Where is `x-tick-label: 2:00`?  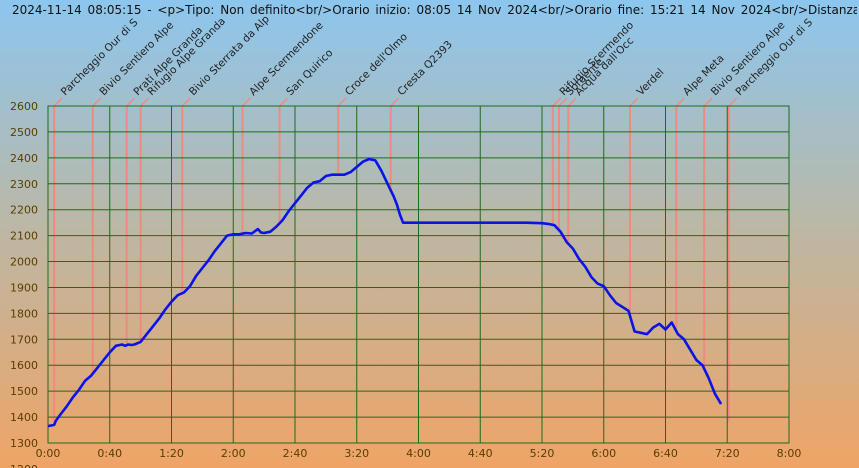
x-tick-label: 2:00 is located at coordinates (233, 453).